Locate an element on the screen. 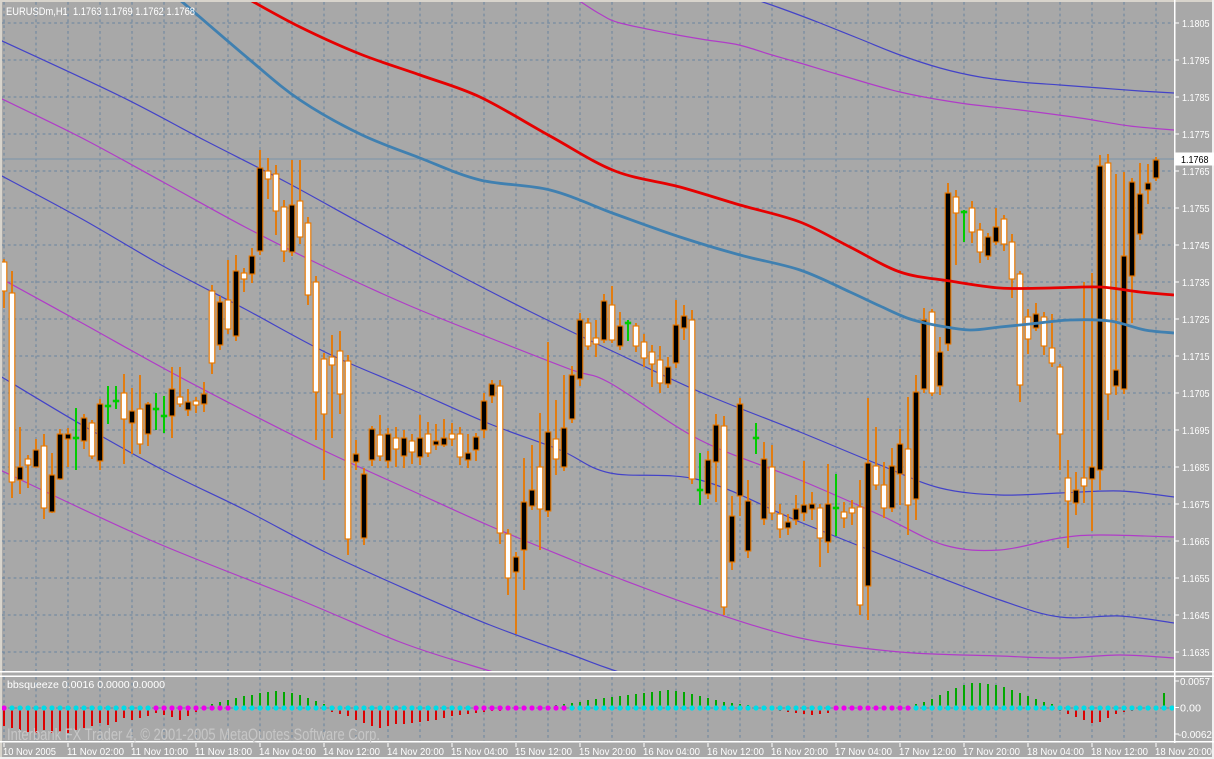 This screenshot has height=759, width=1214. svg-text: 1.1765 is located at coordinates (1196, 172).